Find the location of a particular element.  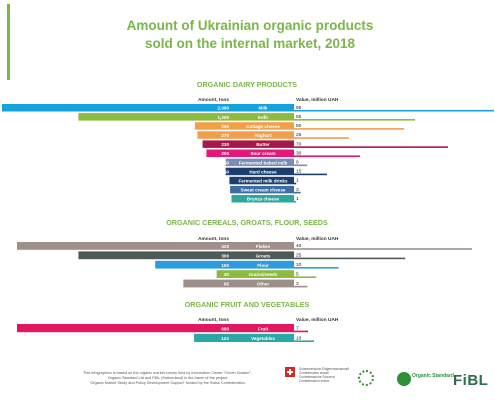

section-1-sweet-cream-cheese-category-box is located at coordinates (263, 189).